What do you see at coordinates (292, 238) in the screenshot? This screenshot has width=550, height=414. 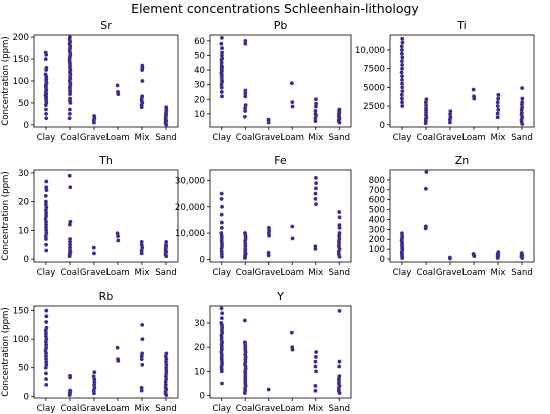 I see `data-point-fe-loam` at bounding box center [292, 238].